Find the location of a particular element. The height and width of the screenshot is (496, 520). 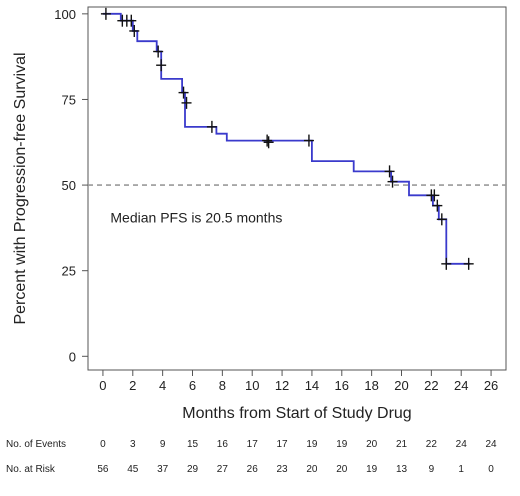

risk-cell: 27 is located at coordinates (223, 469).